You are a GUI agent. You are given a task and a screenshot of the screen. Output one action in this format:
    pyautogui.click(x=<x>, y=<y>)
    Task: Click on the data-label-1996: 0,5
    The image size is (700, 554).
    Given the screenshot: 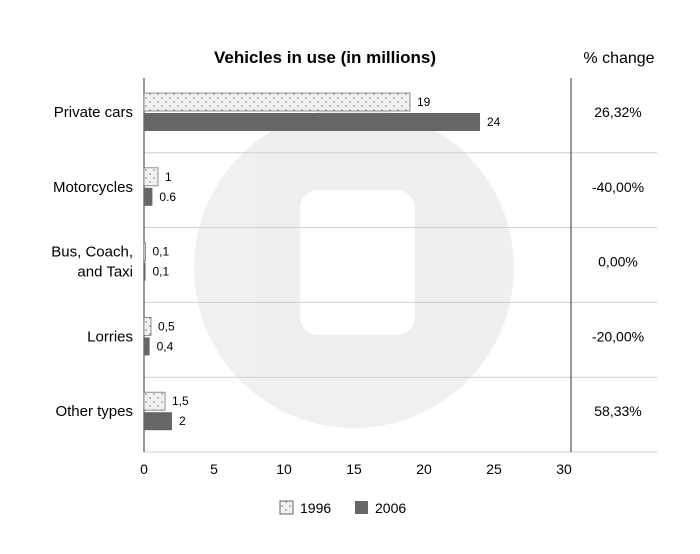 What is the action you would take?
    pyautogui.click(x=166, y=326)
    